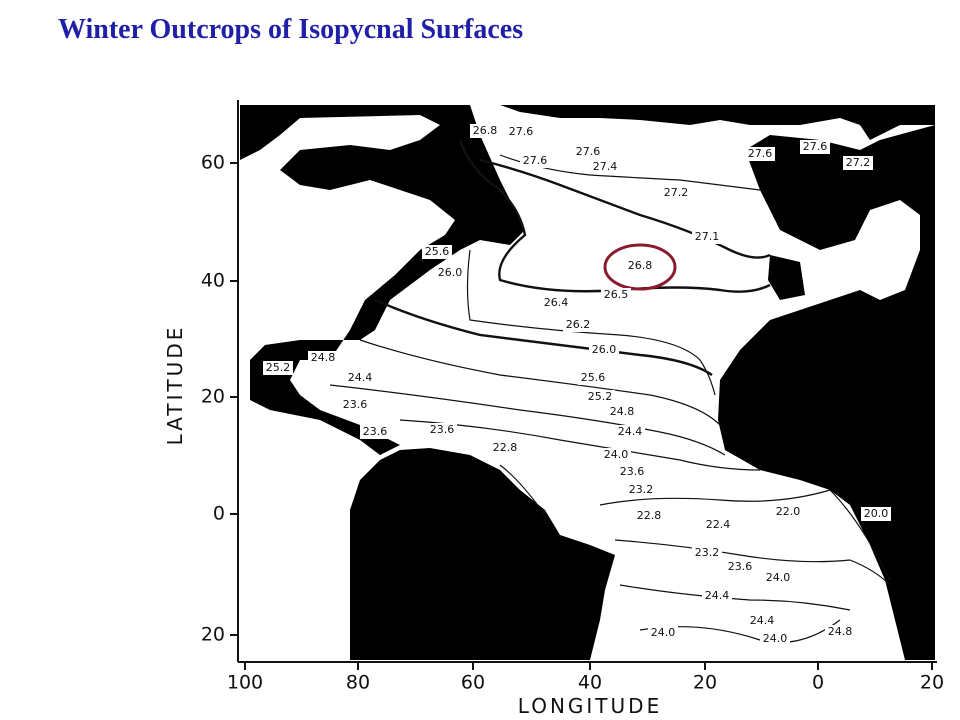 Image resolution: width=960 pixels, height=720 pixels. Describe the element at coordinates (482, 554) in the screenshot. I see `land-south-america` at that location.